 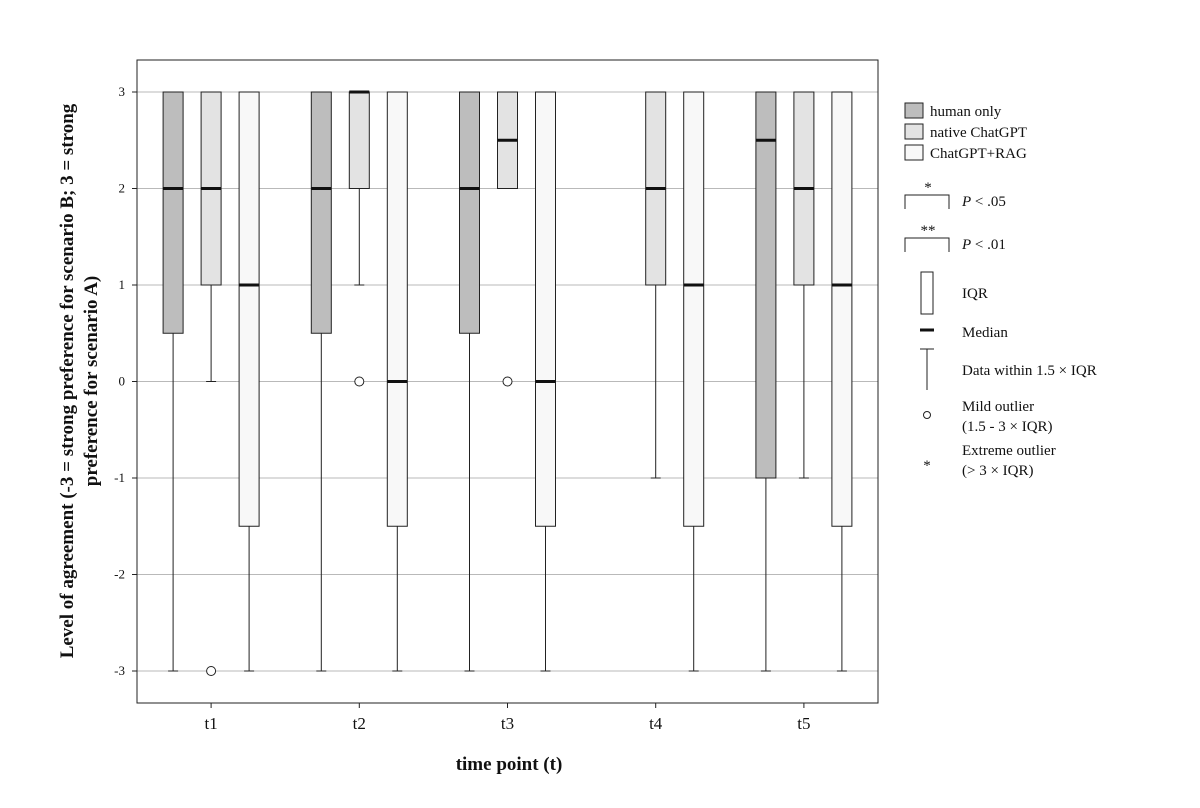 What do you see at coordinates (122, 188) in the screenshot?
I see `y-tick-label-2: 2` at bounding box center [122, 188].